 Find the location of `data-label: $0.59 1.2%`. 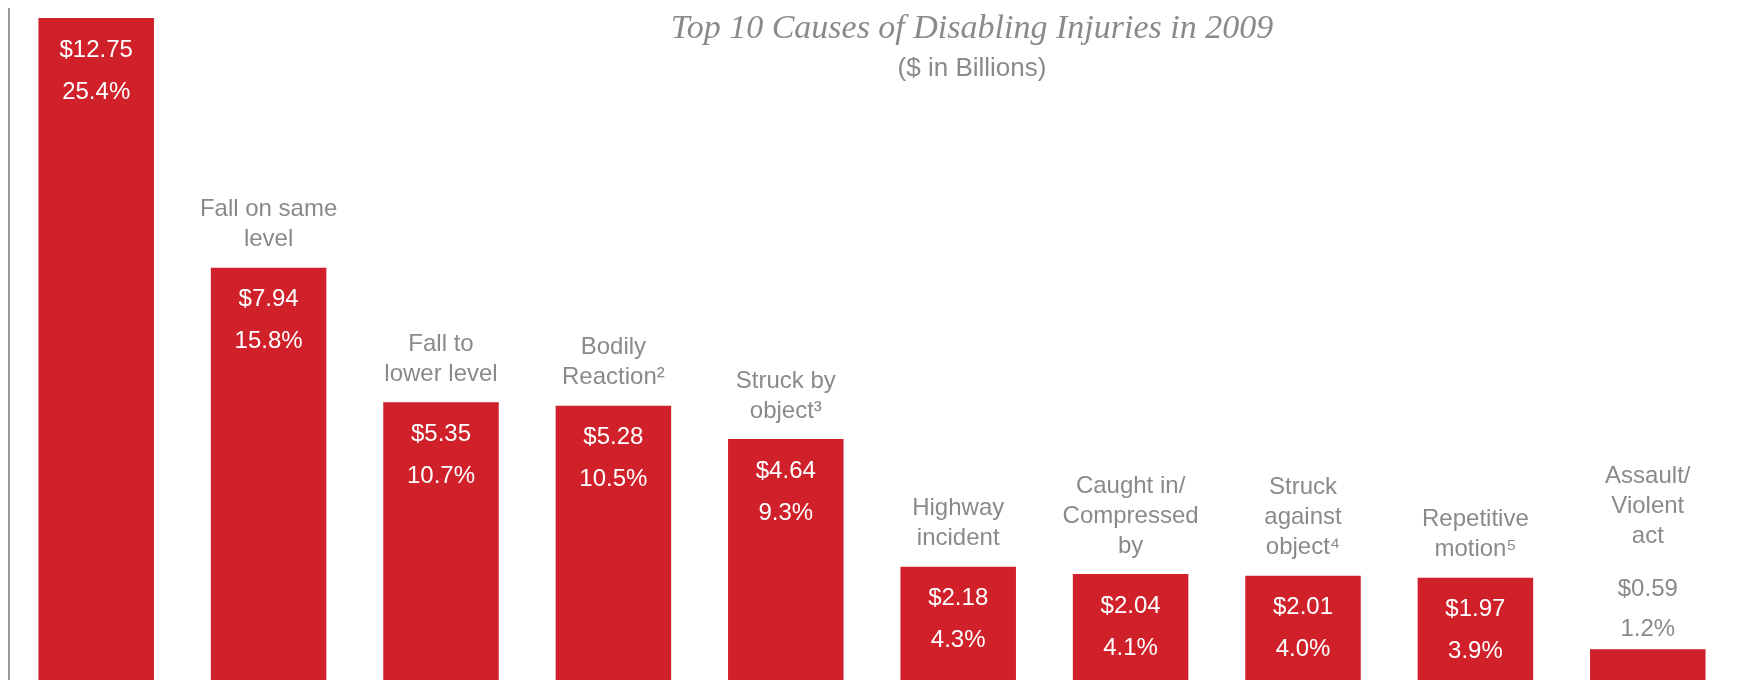

data-label: $0.59 1.2% is located at coordinates (1647, 607).